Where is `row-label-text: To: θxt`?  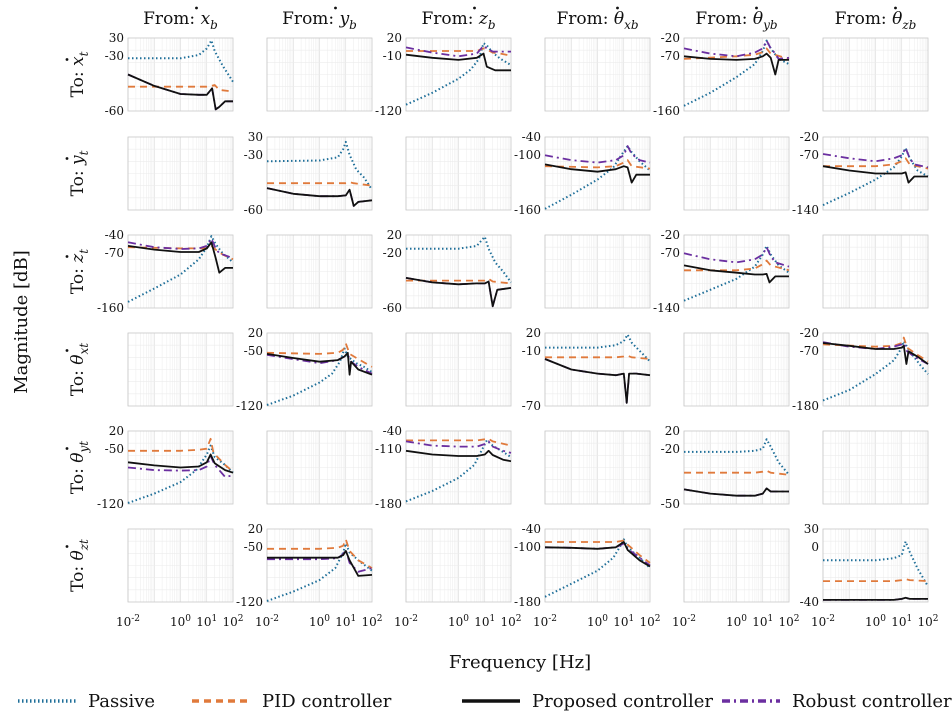 row-label-text: To: θxt is located at coordinates (79, 369).